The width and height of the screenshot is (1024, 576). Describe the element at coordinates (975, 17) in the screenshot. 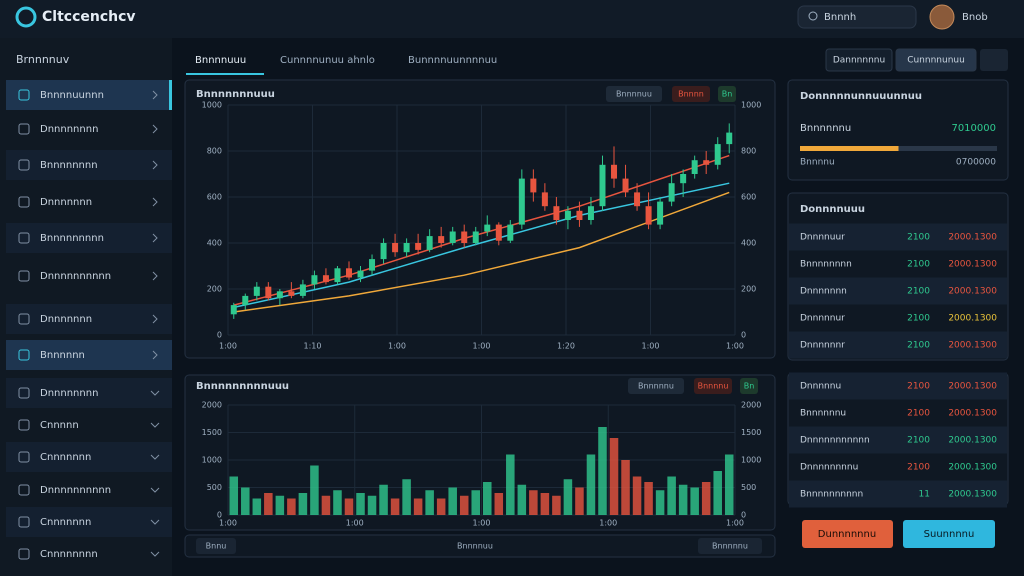

I see `user-name: Bnob` at that location.